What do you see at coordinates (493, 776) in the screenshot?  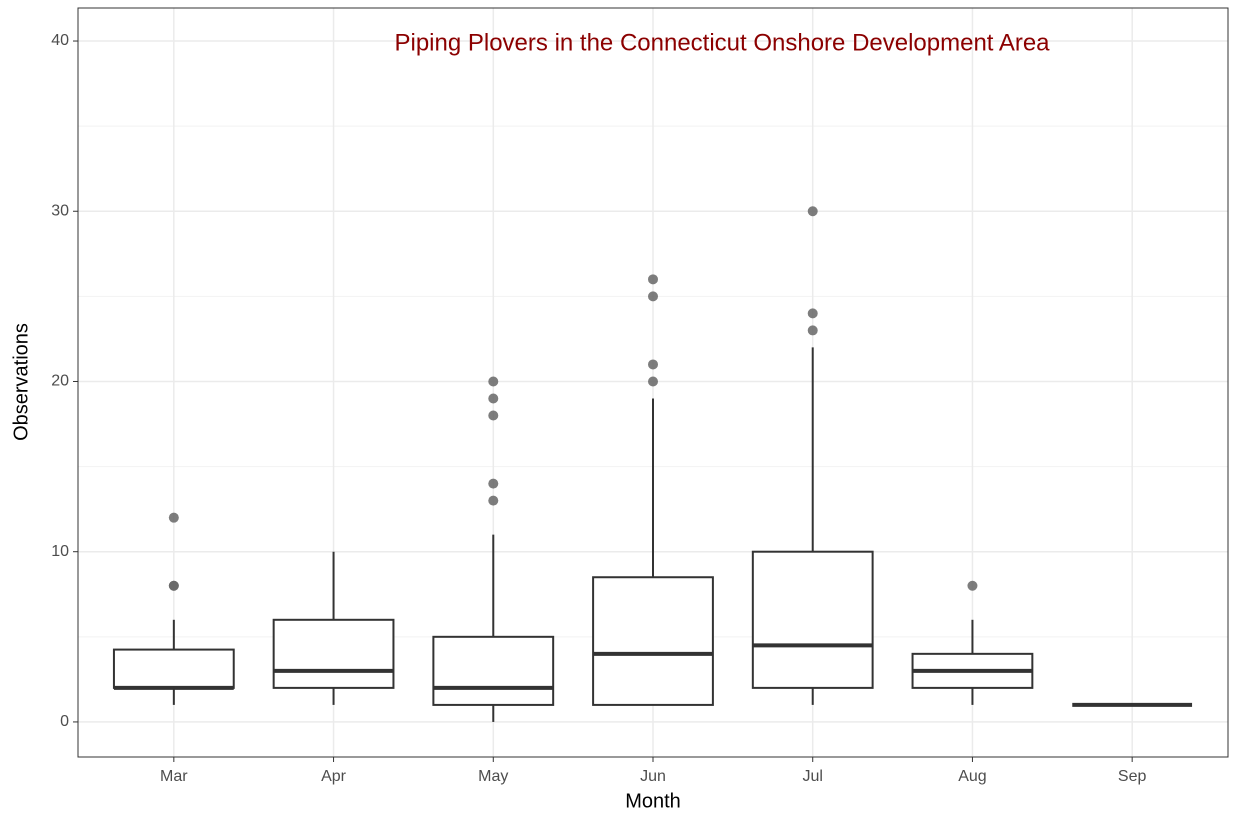 I see `x-tick-label: May` at bounding box center [493, 776].